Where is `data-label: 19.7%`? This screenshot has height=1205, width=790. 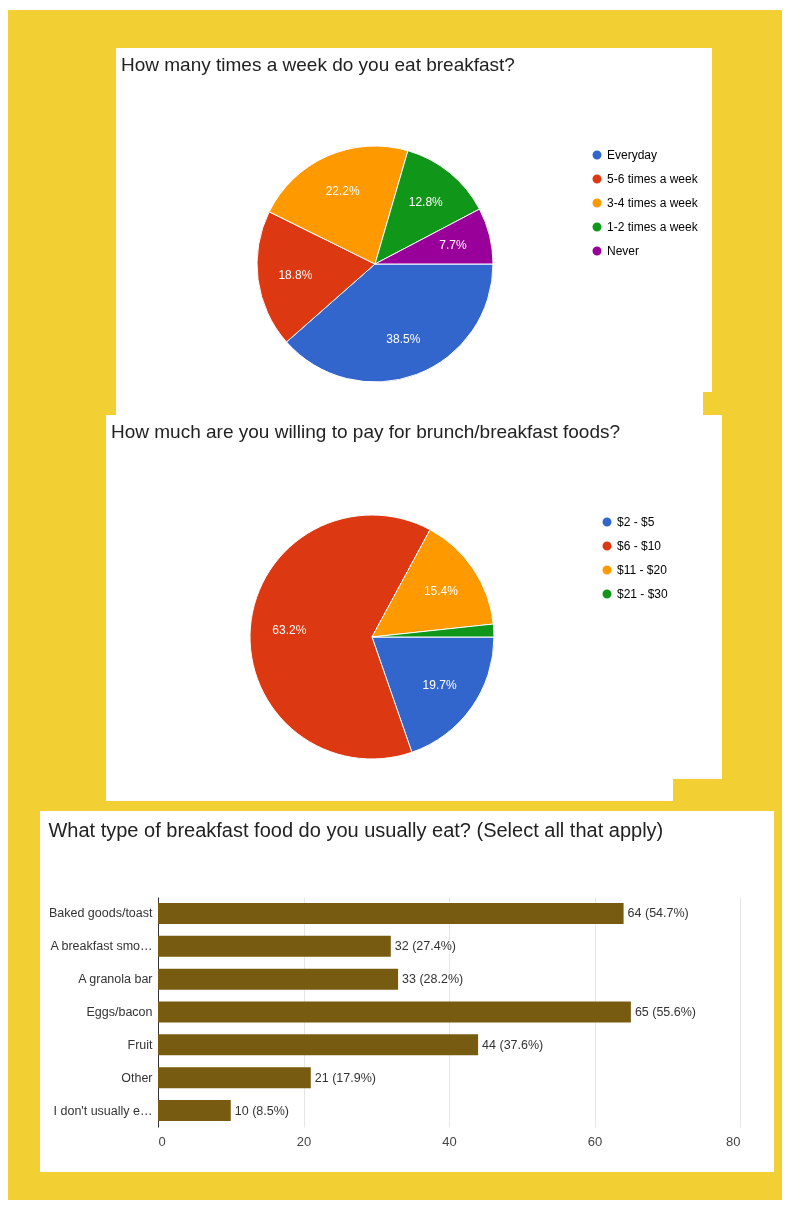
data-label: 19.7% is located at coordinates (439, 685).